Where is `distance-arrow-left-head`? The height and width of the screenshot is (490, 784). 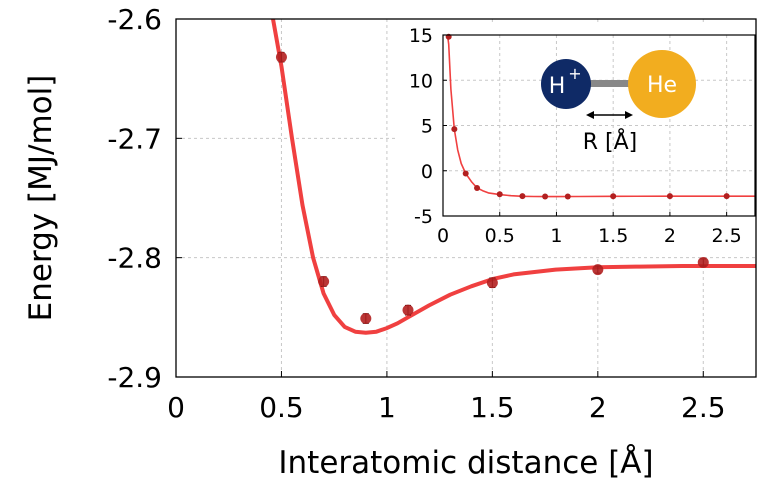 distance-arrow-left-head is located at coordinates (590, 115).